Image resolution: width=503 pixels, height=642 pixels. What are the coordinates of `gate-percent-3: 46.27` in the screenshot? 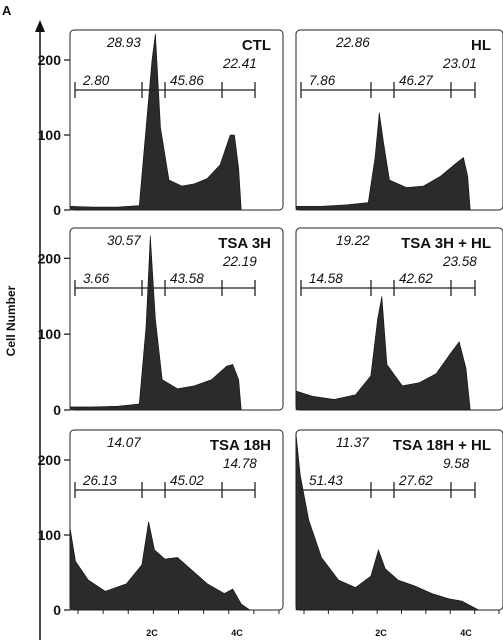 It's located at (416, 80).